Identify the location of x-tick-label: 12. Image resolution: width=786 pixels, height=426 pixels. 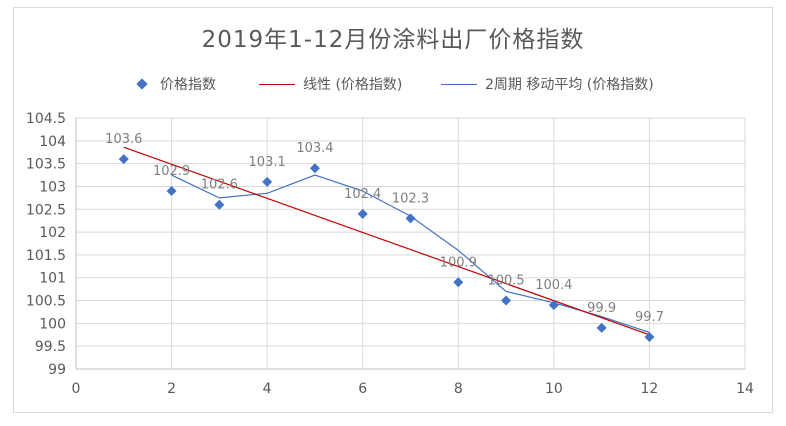
(650, 389).